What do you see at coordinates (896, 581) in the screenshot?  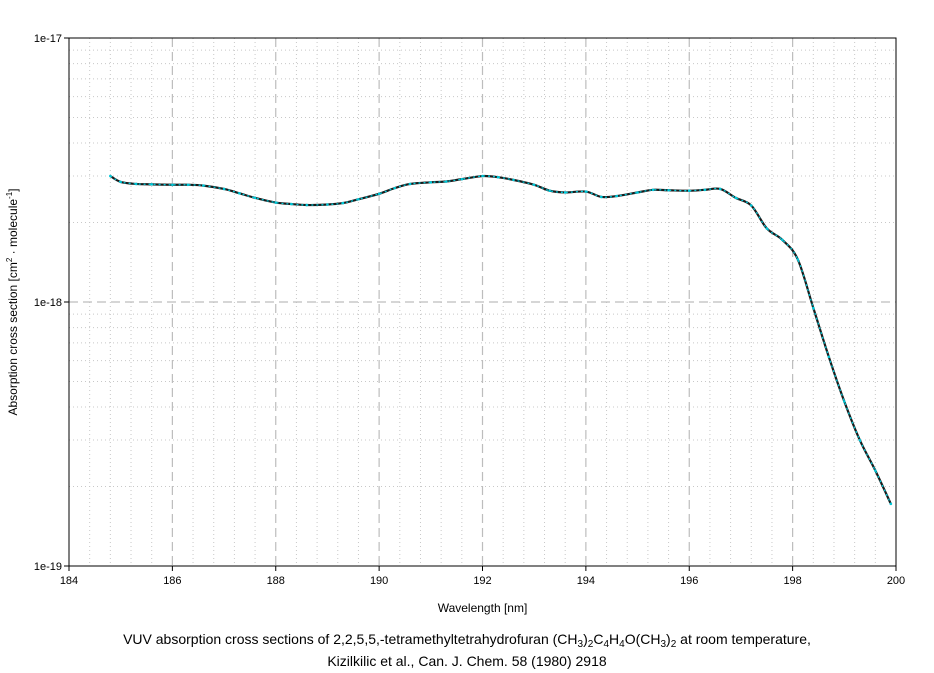 I see `x-tick-label: 200` at bounding box center [896, 581].